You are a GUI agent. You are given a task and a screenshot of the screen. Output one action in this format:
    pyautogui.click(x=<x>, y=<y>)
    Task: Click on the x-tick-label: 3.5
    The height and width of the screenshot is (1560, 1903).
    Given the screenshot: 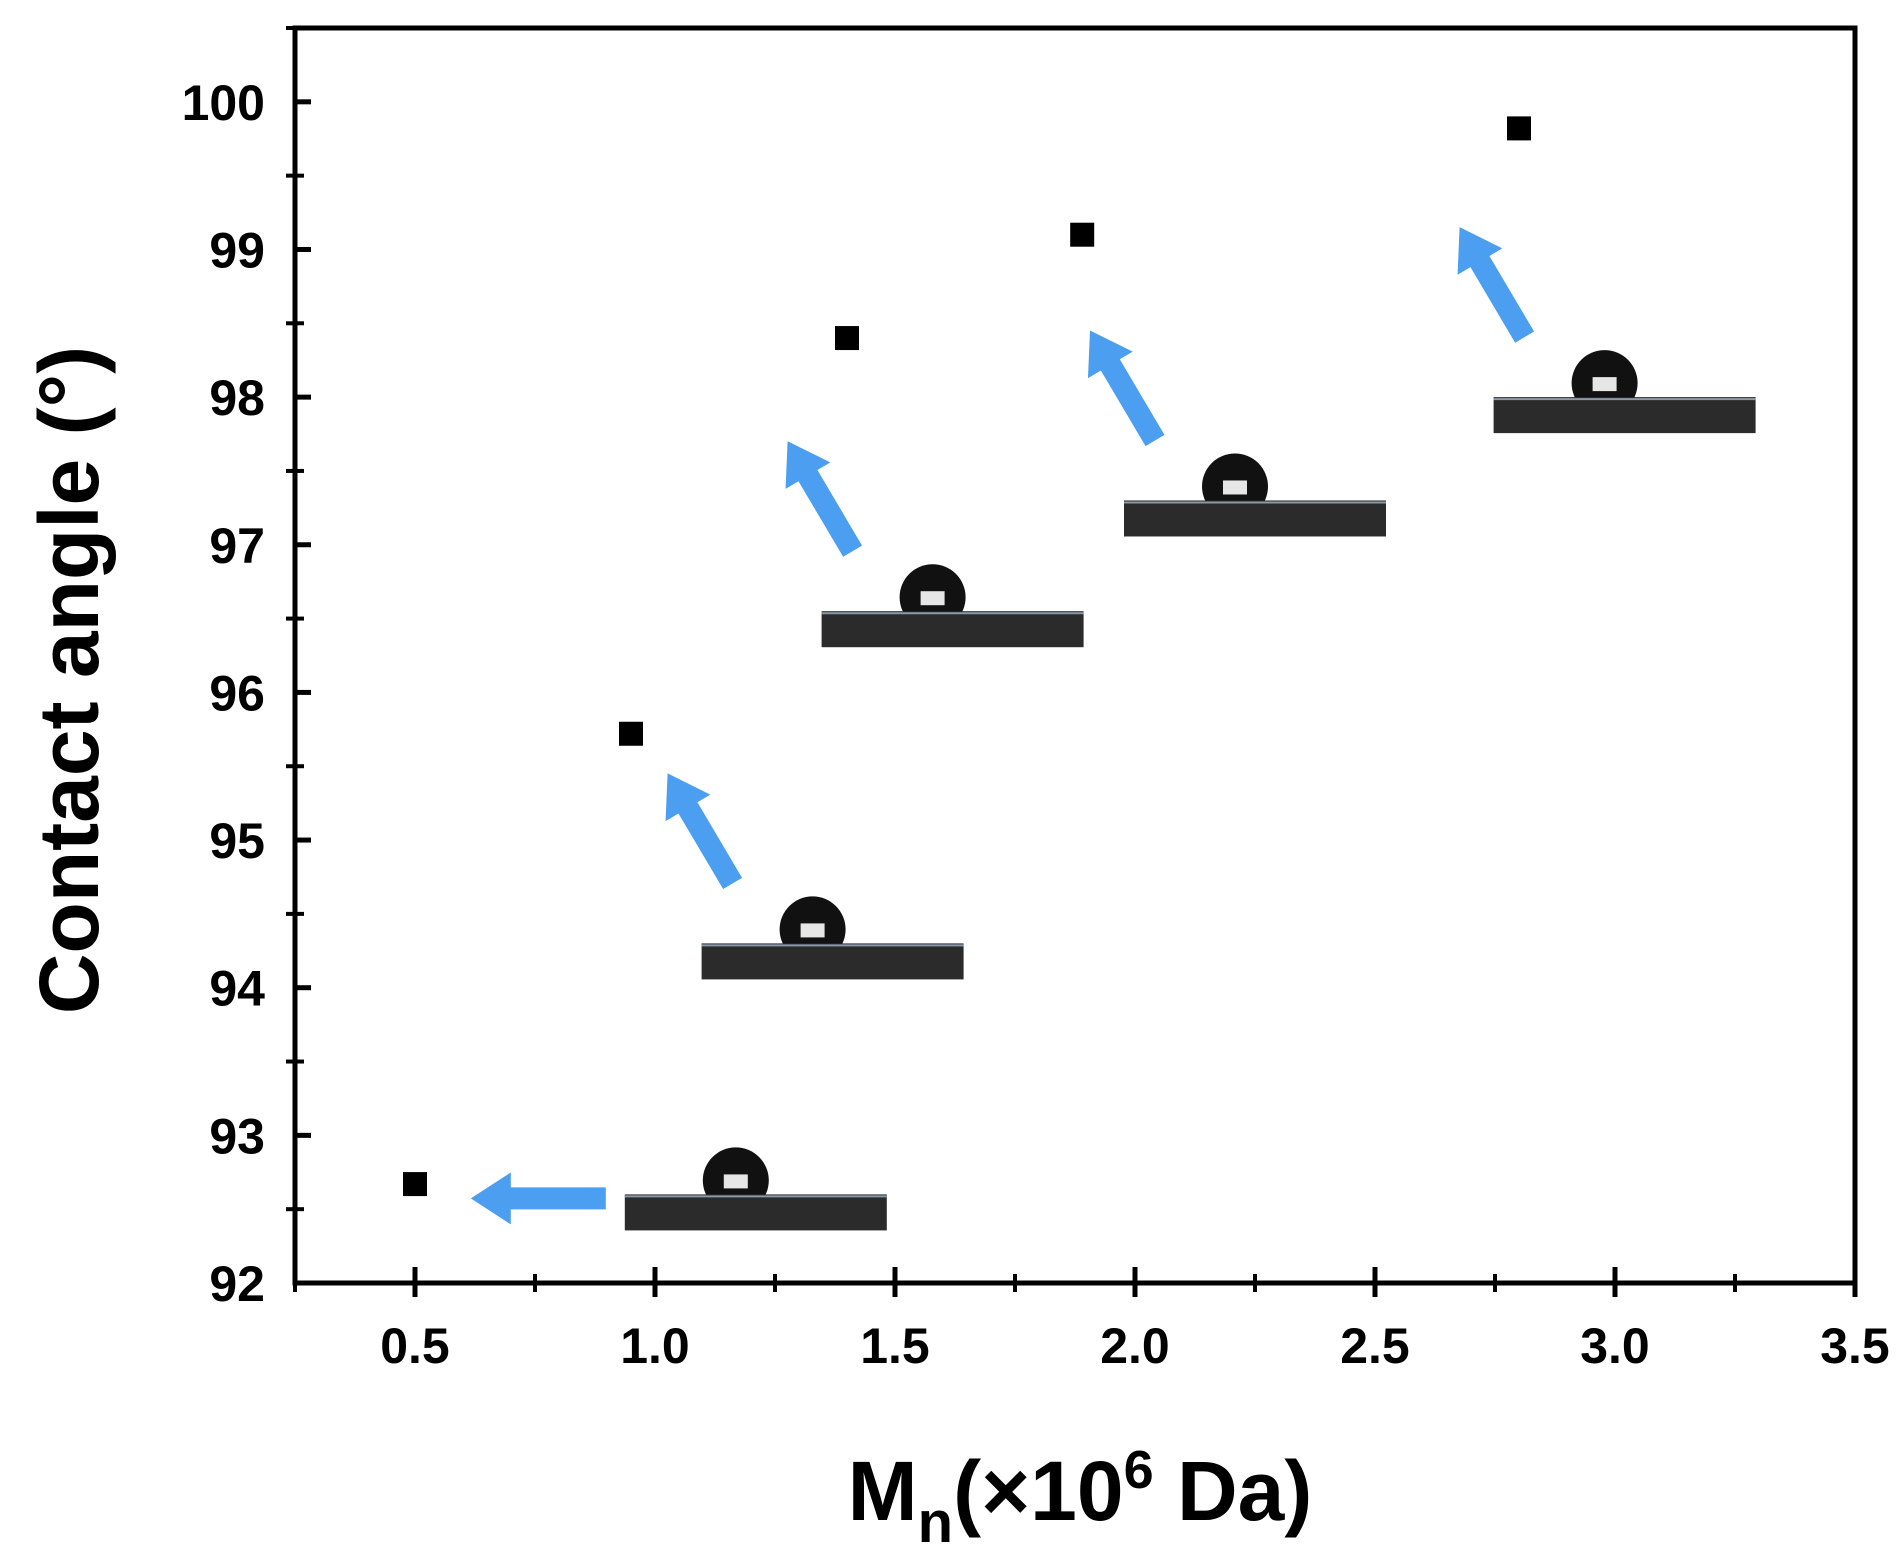 What is the action you would take?
    pyautogui.click(x=1855, y=1346)
    